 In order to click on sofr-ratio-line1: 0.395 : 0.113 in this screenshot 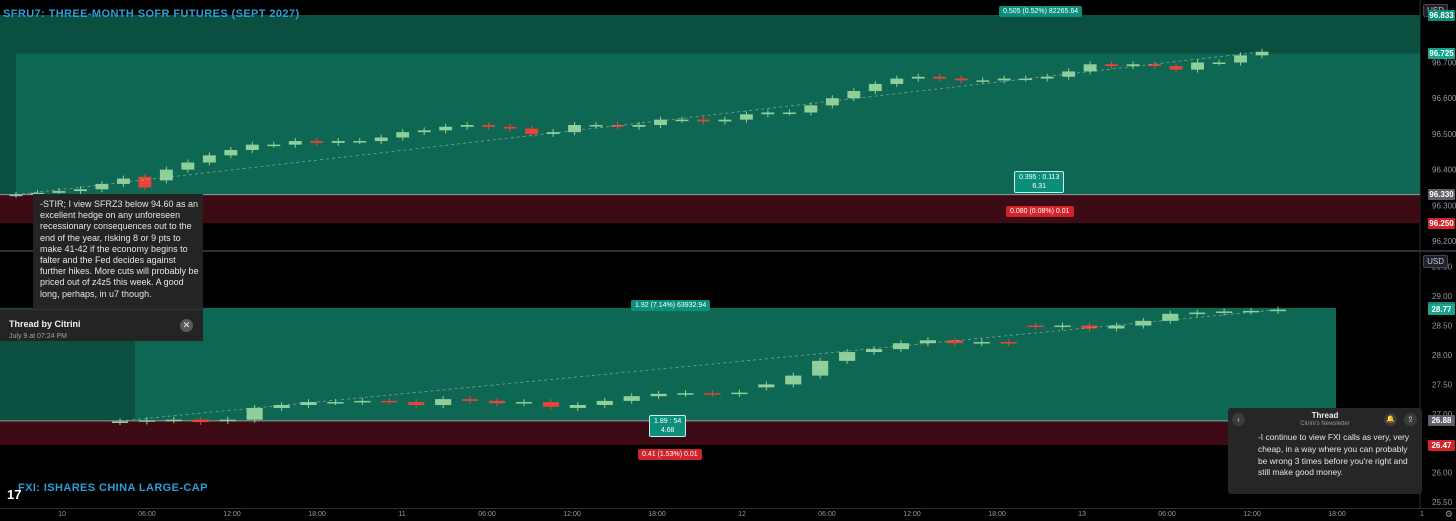, I will do `click(1039, 177)`.